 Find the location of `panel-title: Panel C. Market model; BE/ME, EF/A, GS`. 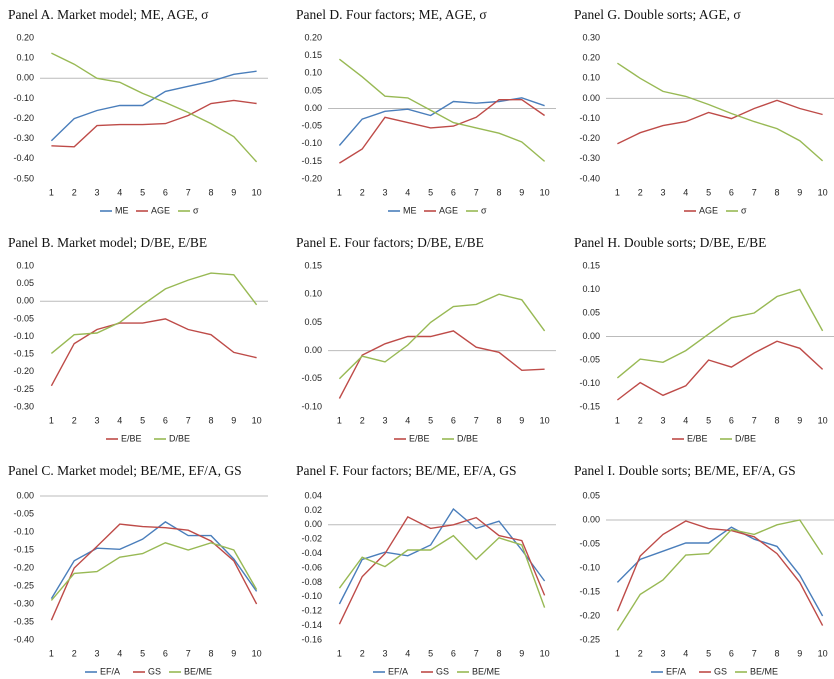

panel-title: Panel C. Market model; BE/ME, EF/A, GS is located at coordinates (125, 470).